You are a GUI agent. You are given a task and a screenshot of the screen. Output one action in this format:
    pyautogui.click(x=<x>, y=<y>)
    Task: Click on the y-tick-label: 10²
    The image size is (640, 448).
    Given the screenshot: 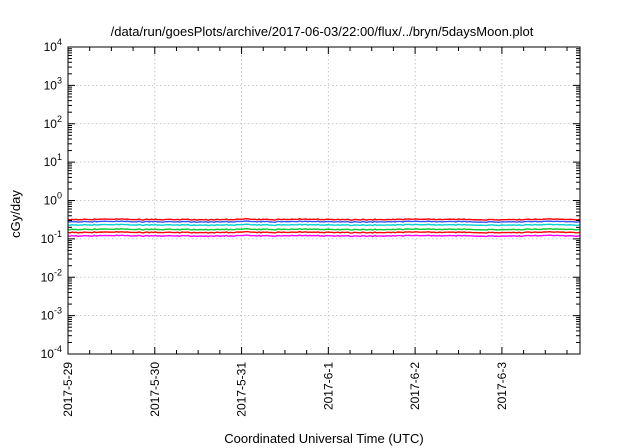 What is the action you would take?
    pyautogui.click(x=53, y=122)
    